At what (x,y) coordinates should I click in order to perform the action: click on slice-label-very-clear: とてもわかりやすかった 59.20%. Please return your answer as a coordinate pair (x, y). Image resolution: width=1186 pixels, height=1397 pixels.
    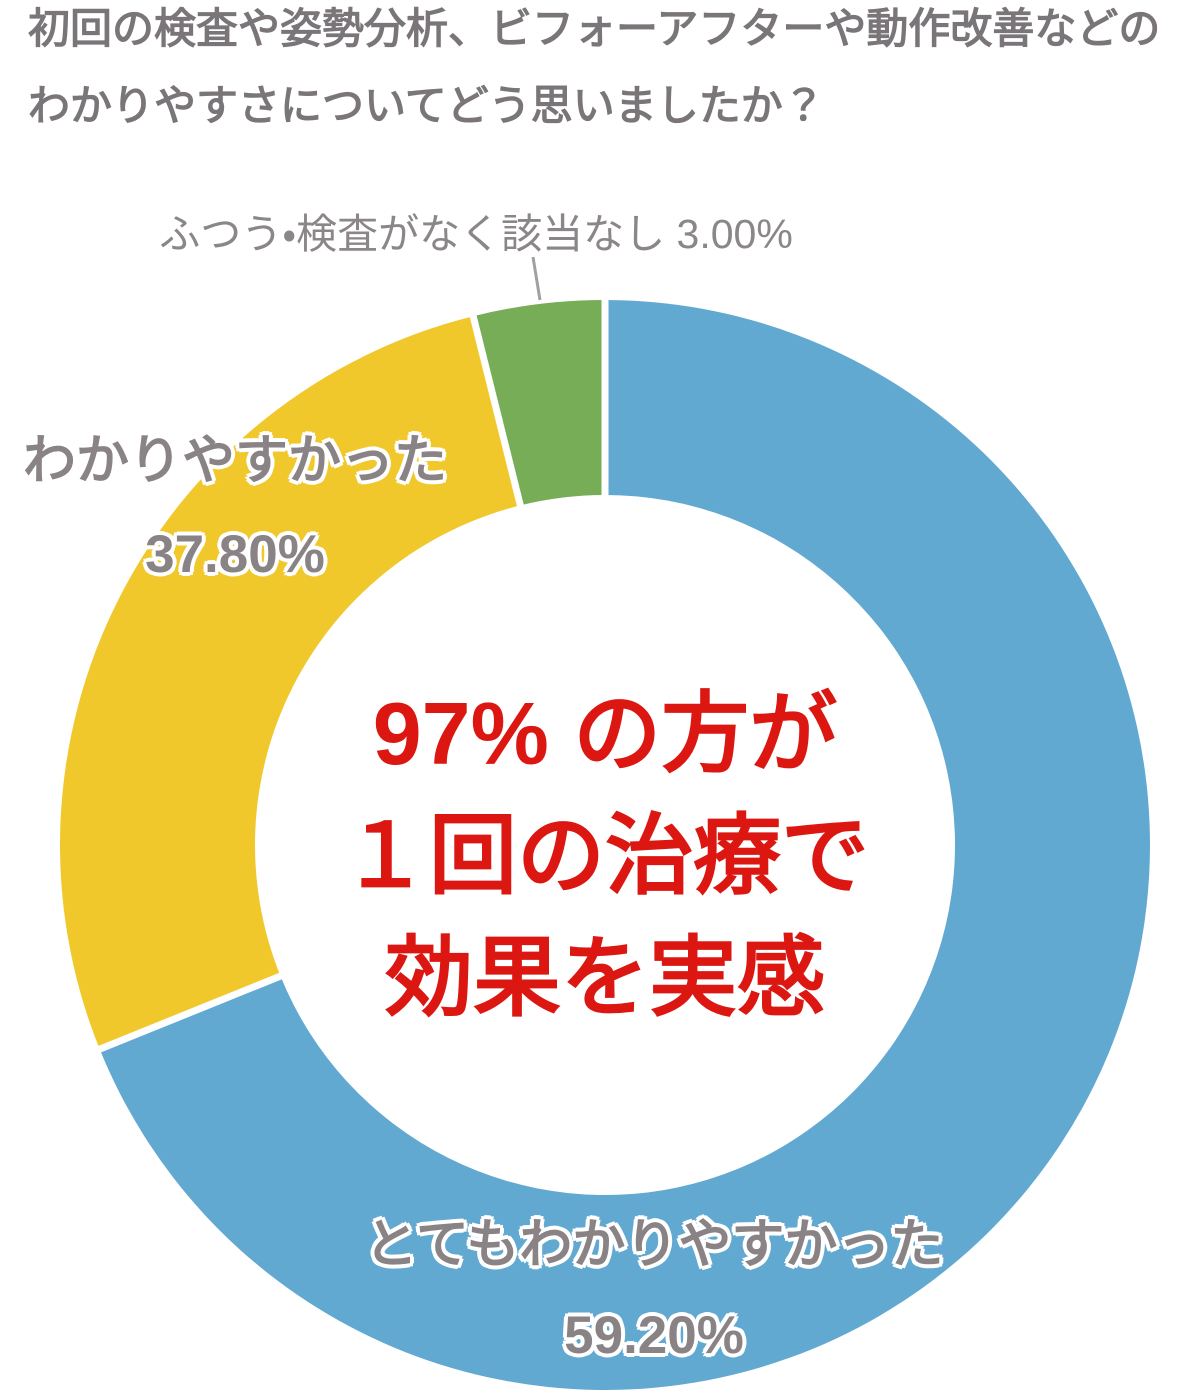
    Looking at the image, I should click on (654, 1290).